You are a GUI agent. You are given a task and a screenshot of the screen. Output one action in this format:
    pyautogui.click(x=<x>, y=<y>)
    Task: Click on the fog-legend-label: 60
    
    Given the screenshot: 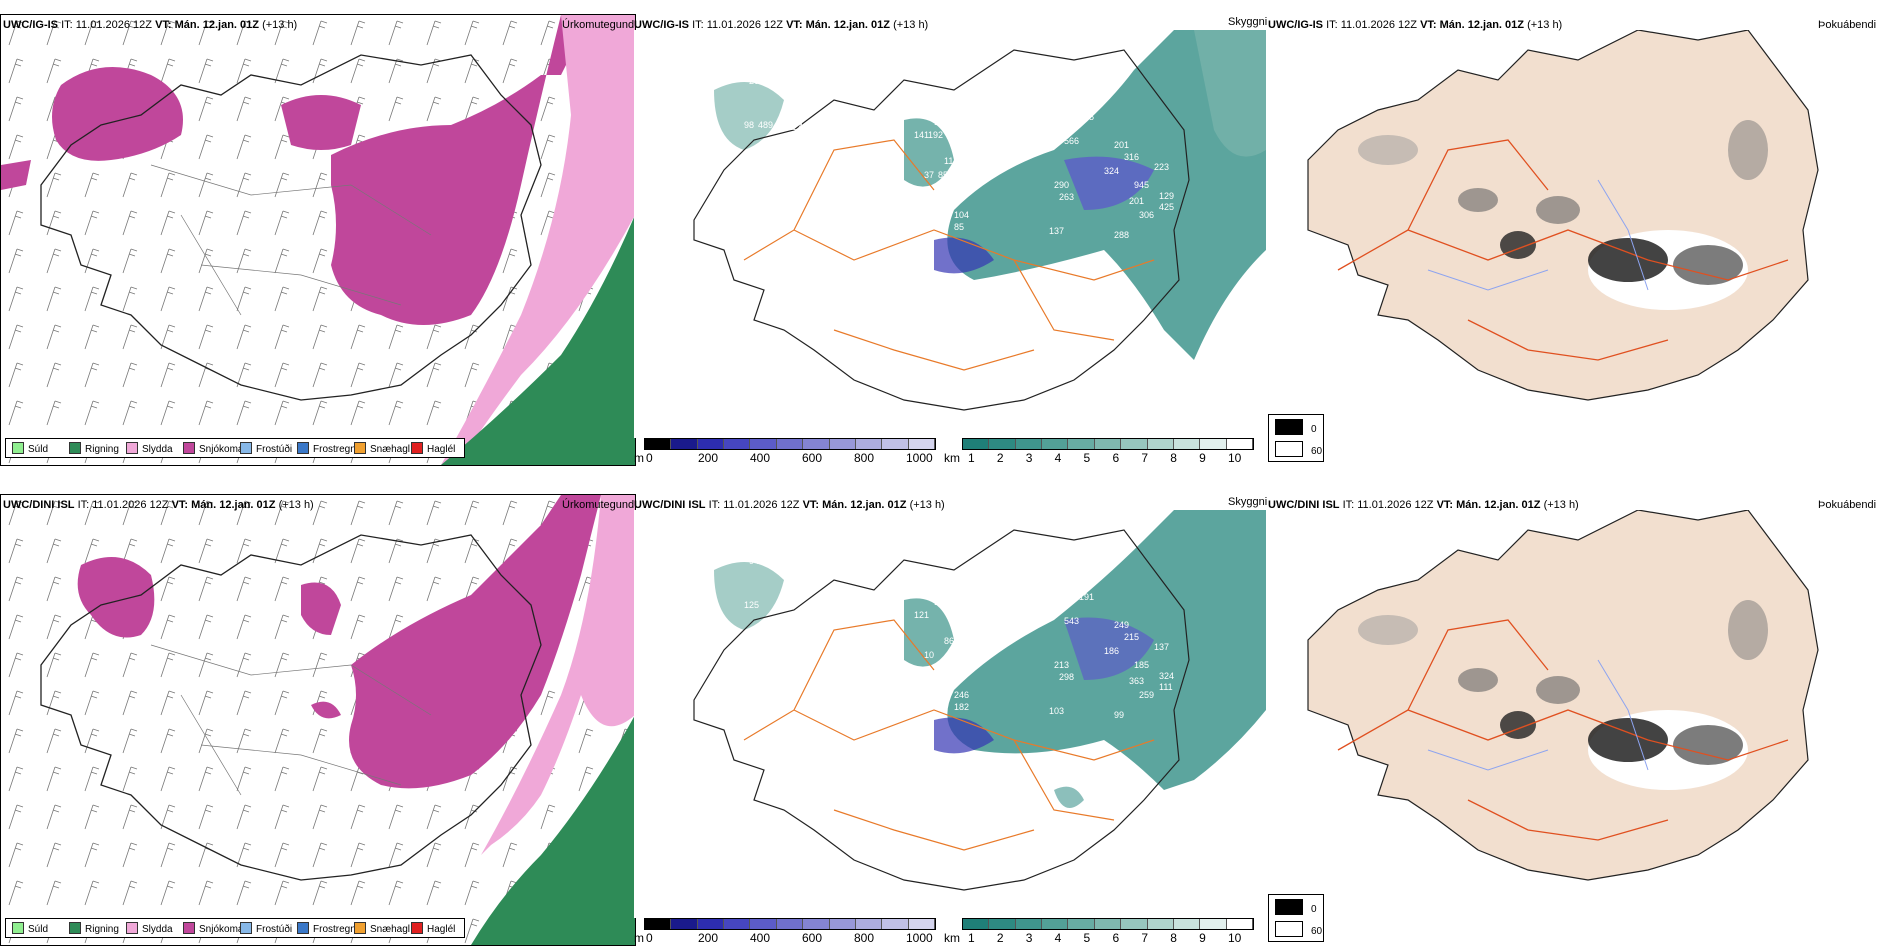 What is the action you would take?
    pyautogui.click(x=1317, y=451)
    